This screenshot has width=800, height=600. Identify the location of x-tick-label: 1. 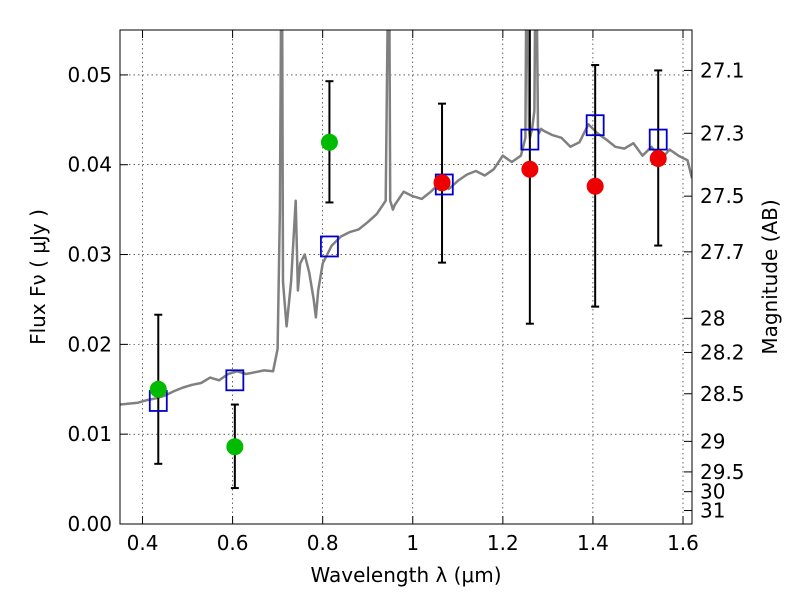
(412, 543).